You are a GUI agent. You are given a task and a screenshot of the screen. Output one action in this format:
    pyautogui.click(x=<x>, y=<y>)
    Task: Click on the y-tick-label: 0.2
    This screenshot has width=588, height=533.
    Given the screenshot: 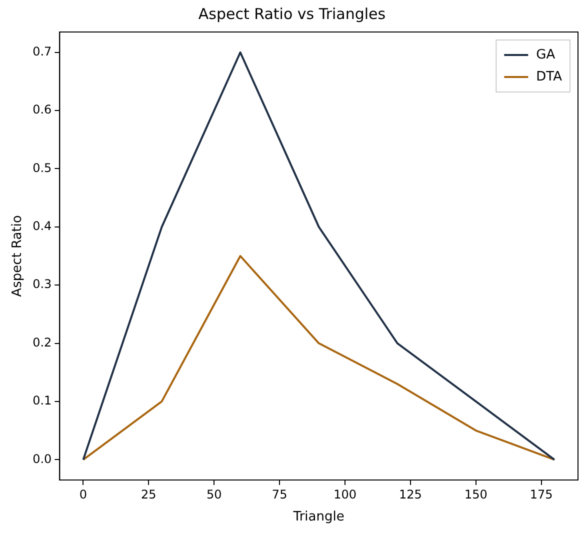 What is the action you would take?
    pyautogui.click(x=42, y=342)
    